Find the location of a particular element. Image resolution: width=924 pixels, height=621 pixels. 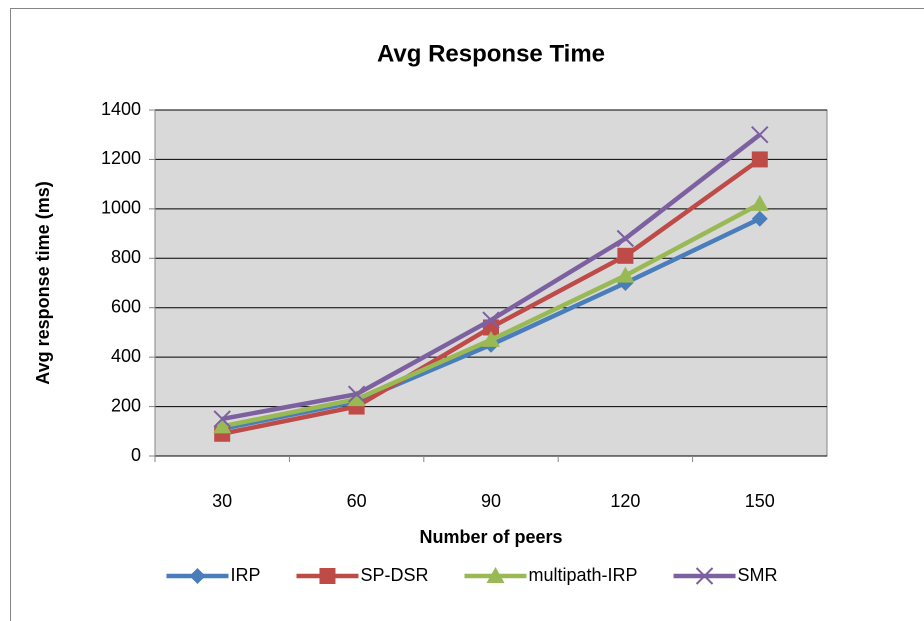

x-tick-label: 30 is located at coordinates (222, 501).